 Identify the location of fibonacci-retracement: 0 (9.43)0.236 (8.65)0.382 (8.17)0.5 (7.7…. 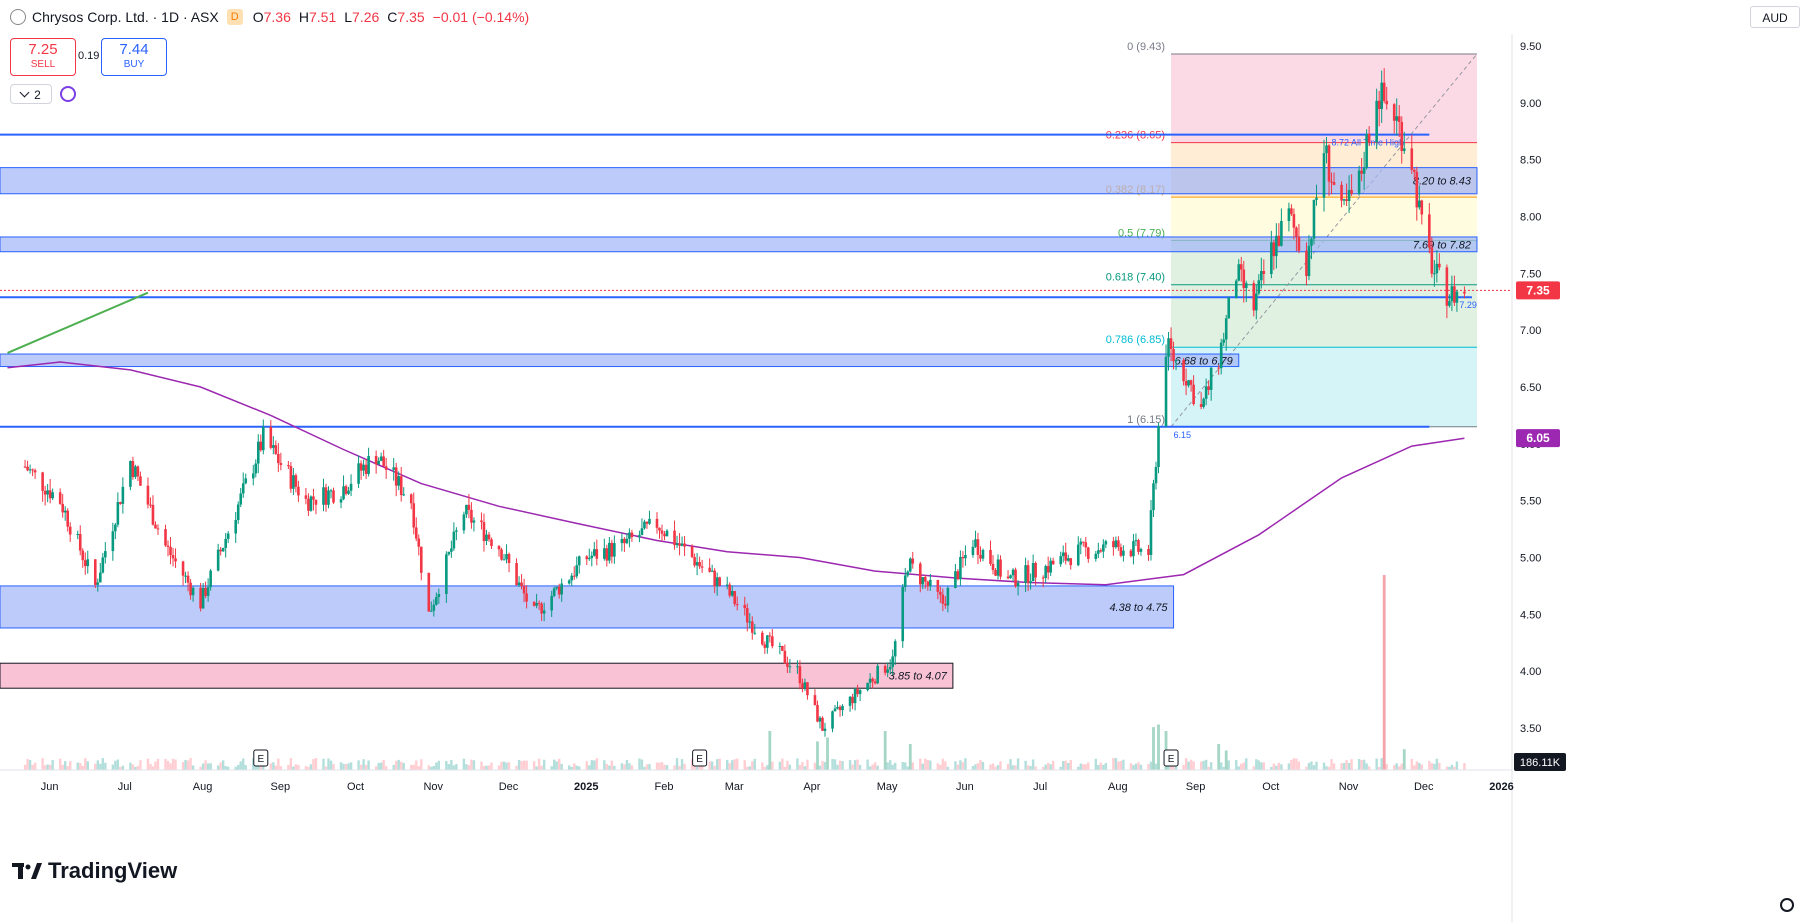
(1292, 234).